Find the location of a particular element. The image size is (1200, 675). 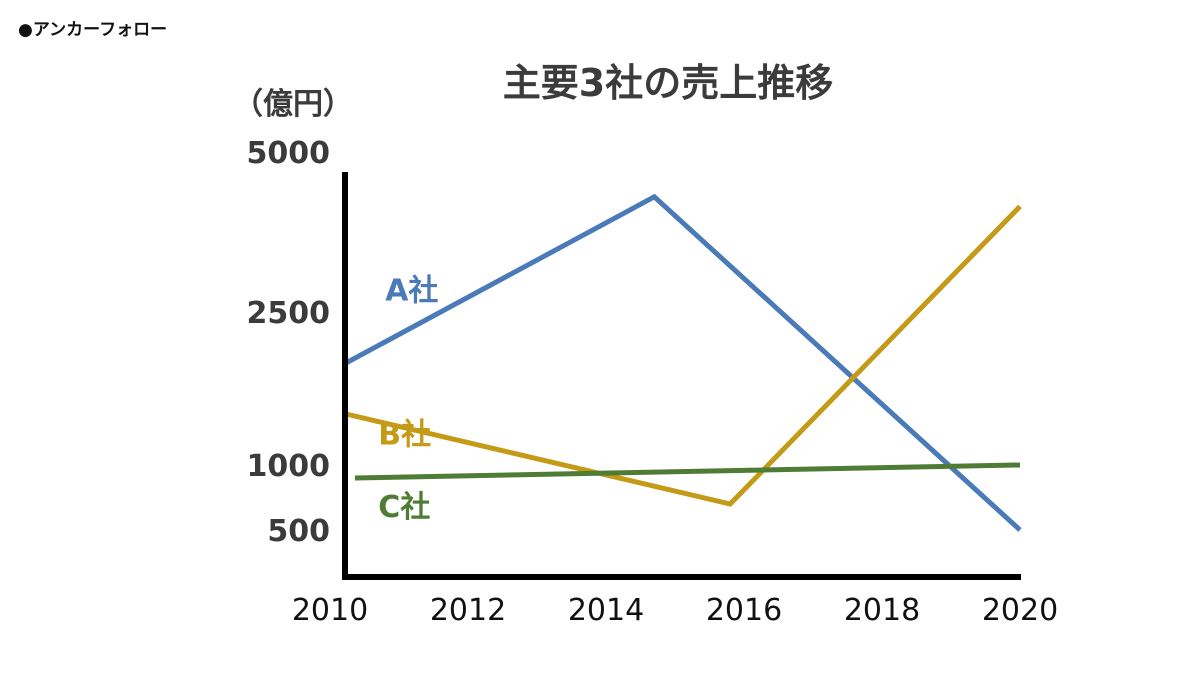

y-axis-unit-label: （億円） is located at coordinates (293, 104).